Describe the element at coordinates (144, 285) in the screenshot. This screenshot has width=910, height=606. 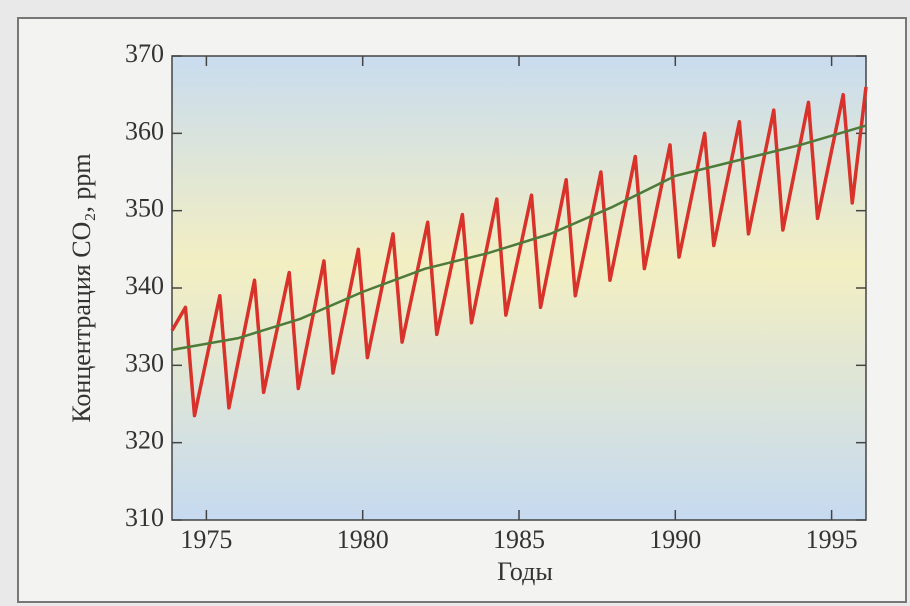
I see `y-tick-label: 340` at that location.